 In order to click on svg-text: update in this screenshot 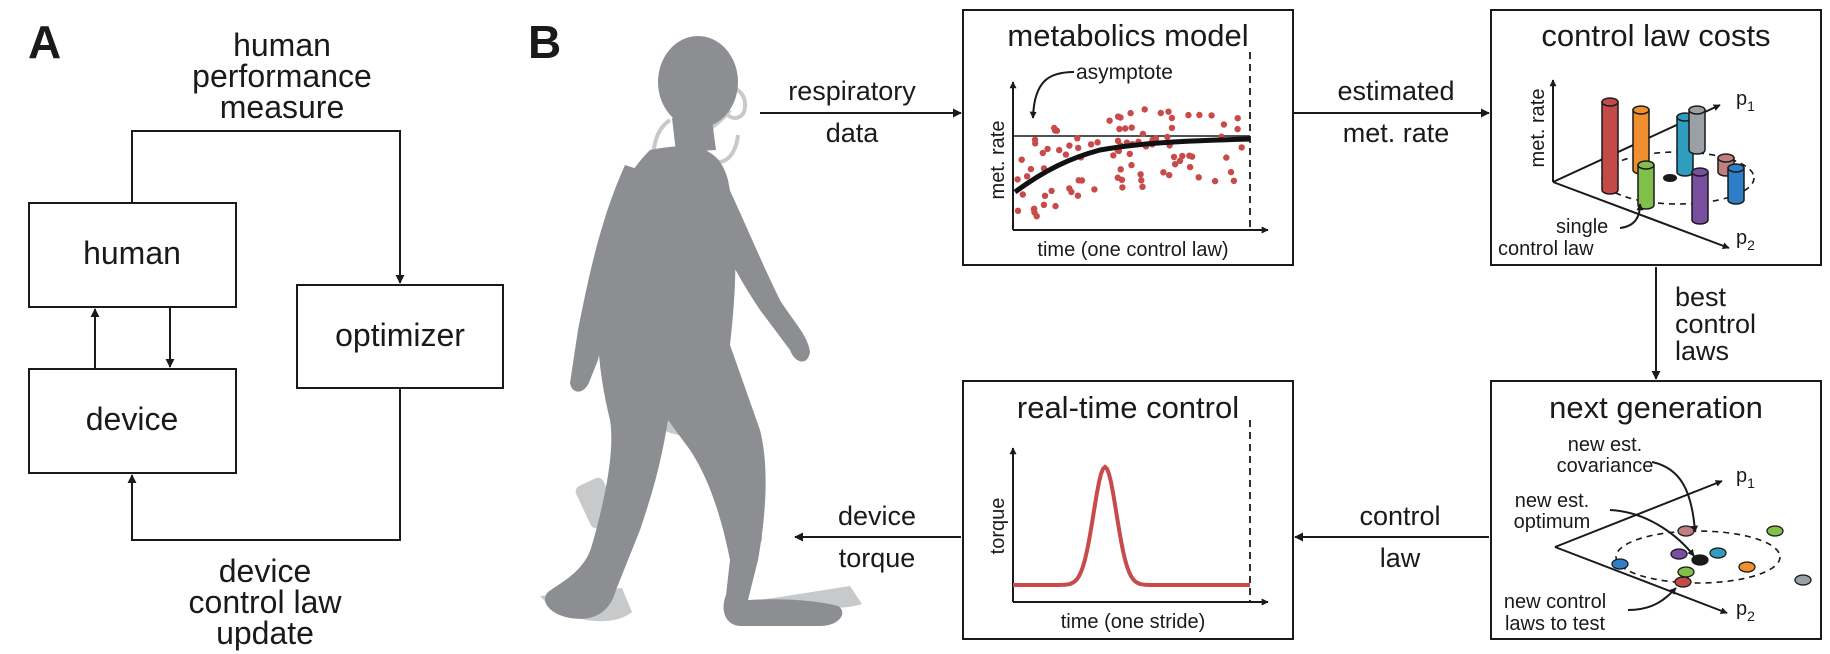, I will do `click(265, 633)`.